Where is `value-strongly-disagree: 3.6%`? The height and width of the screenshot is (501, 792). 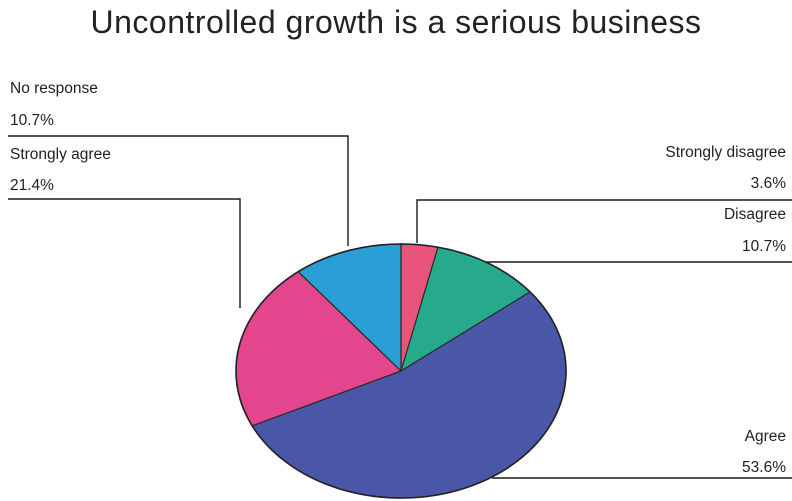 value-strongly-disagree: 3.6% is located at coordinates (768, 183).